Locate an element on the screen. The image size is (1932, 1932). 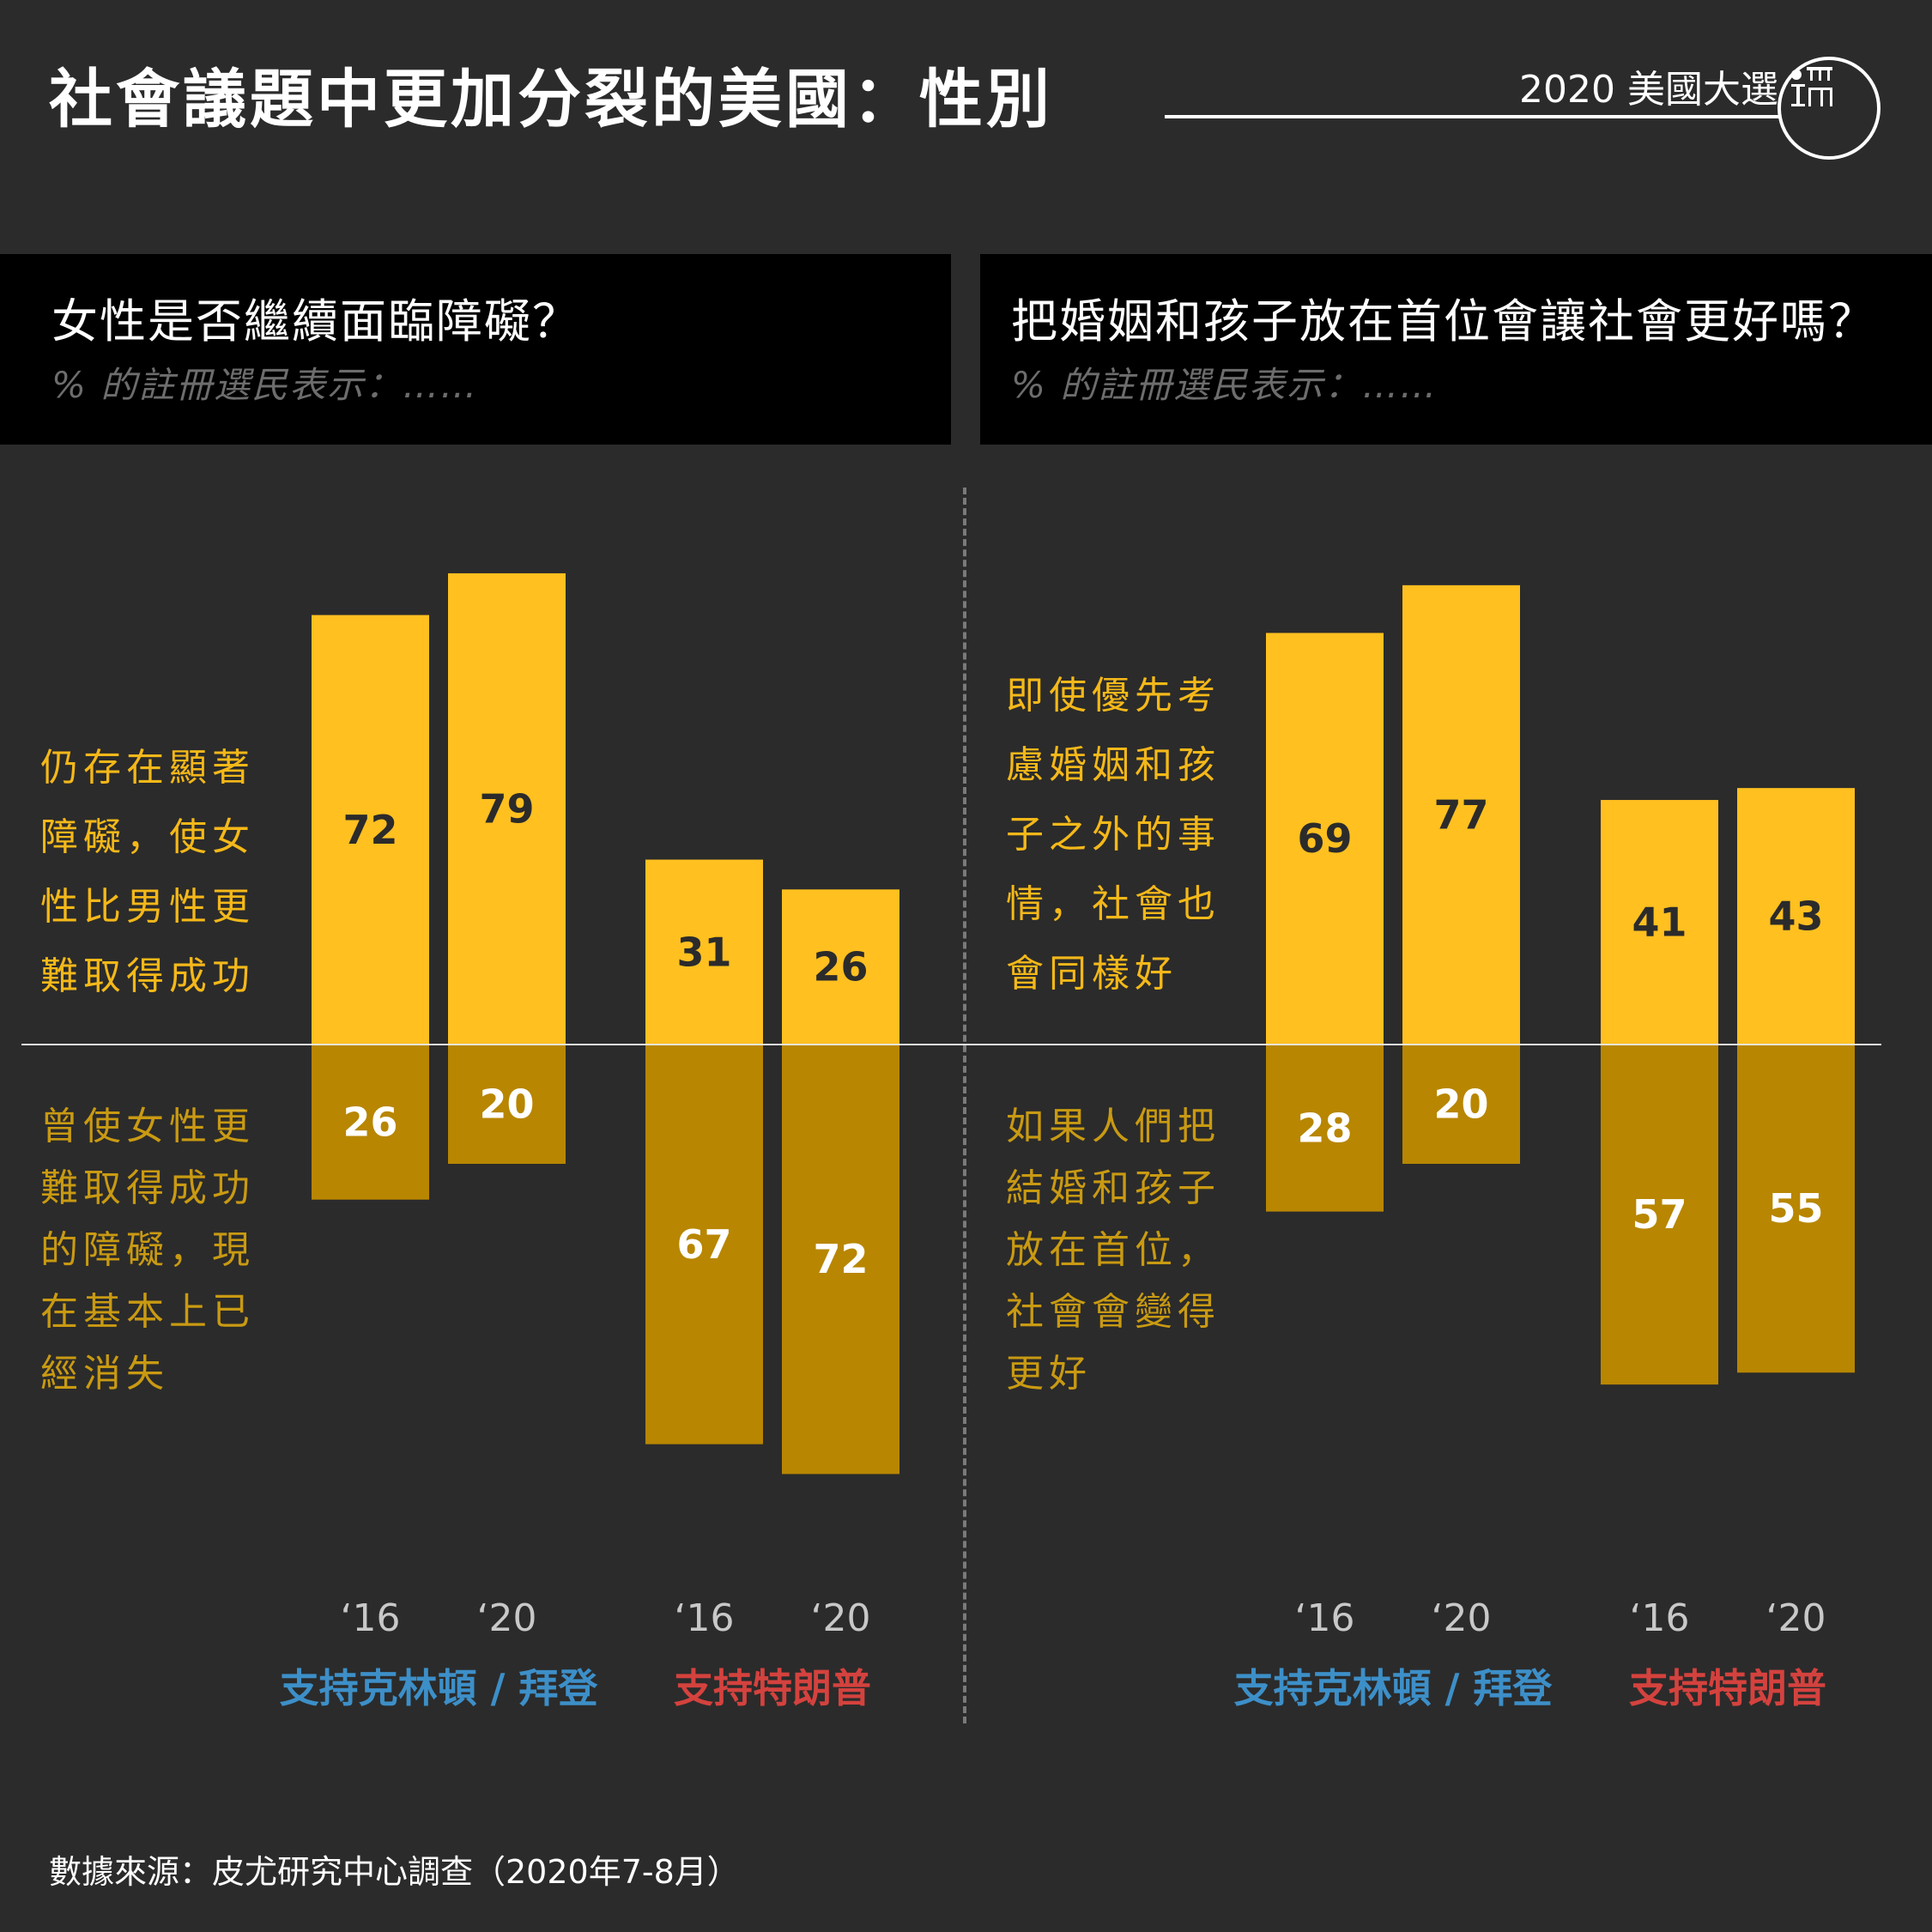
bar-upper-value-label: 31 is located at coordinates (704, 952).